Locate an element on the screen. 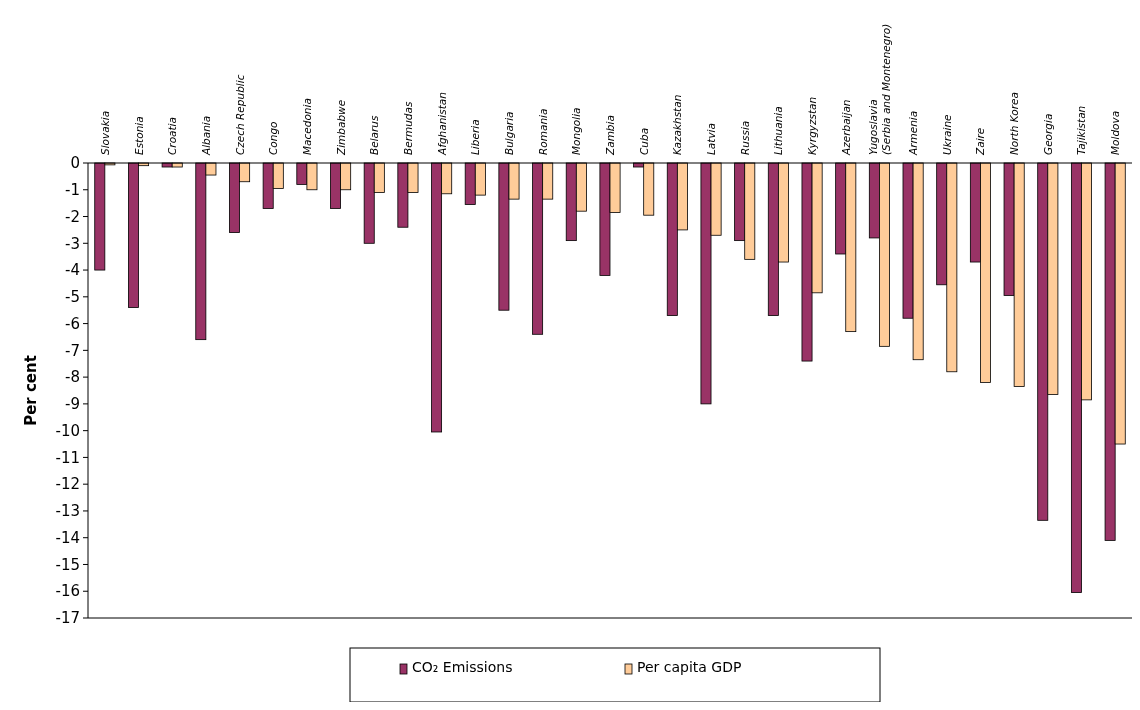 The height and width of the screenshot is (710, 1140). x-tick-label: Estonia is located at coordinates (138, 135).